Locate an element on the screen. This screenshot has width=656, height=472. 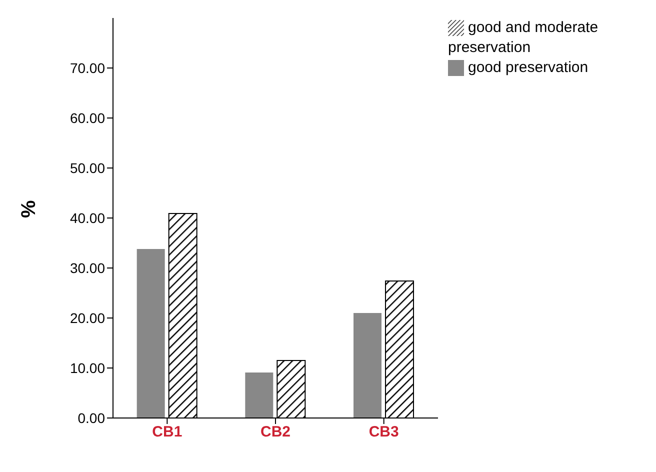
x-tick-label: CB1 is located at coordinates (167, 432).